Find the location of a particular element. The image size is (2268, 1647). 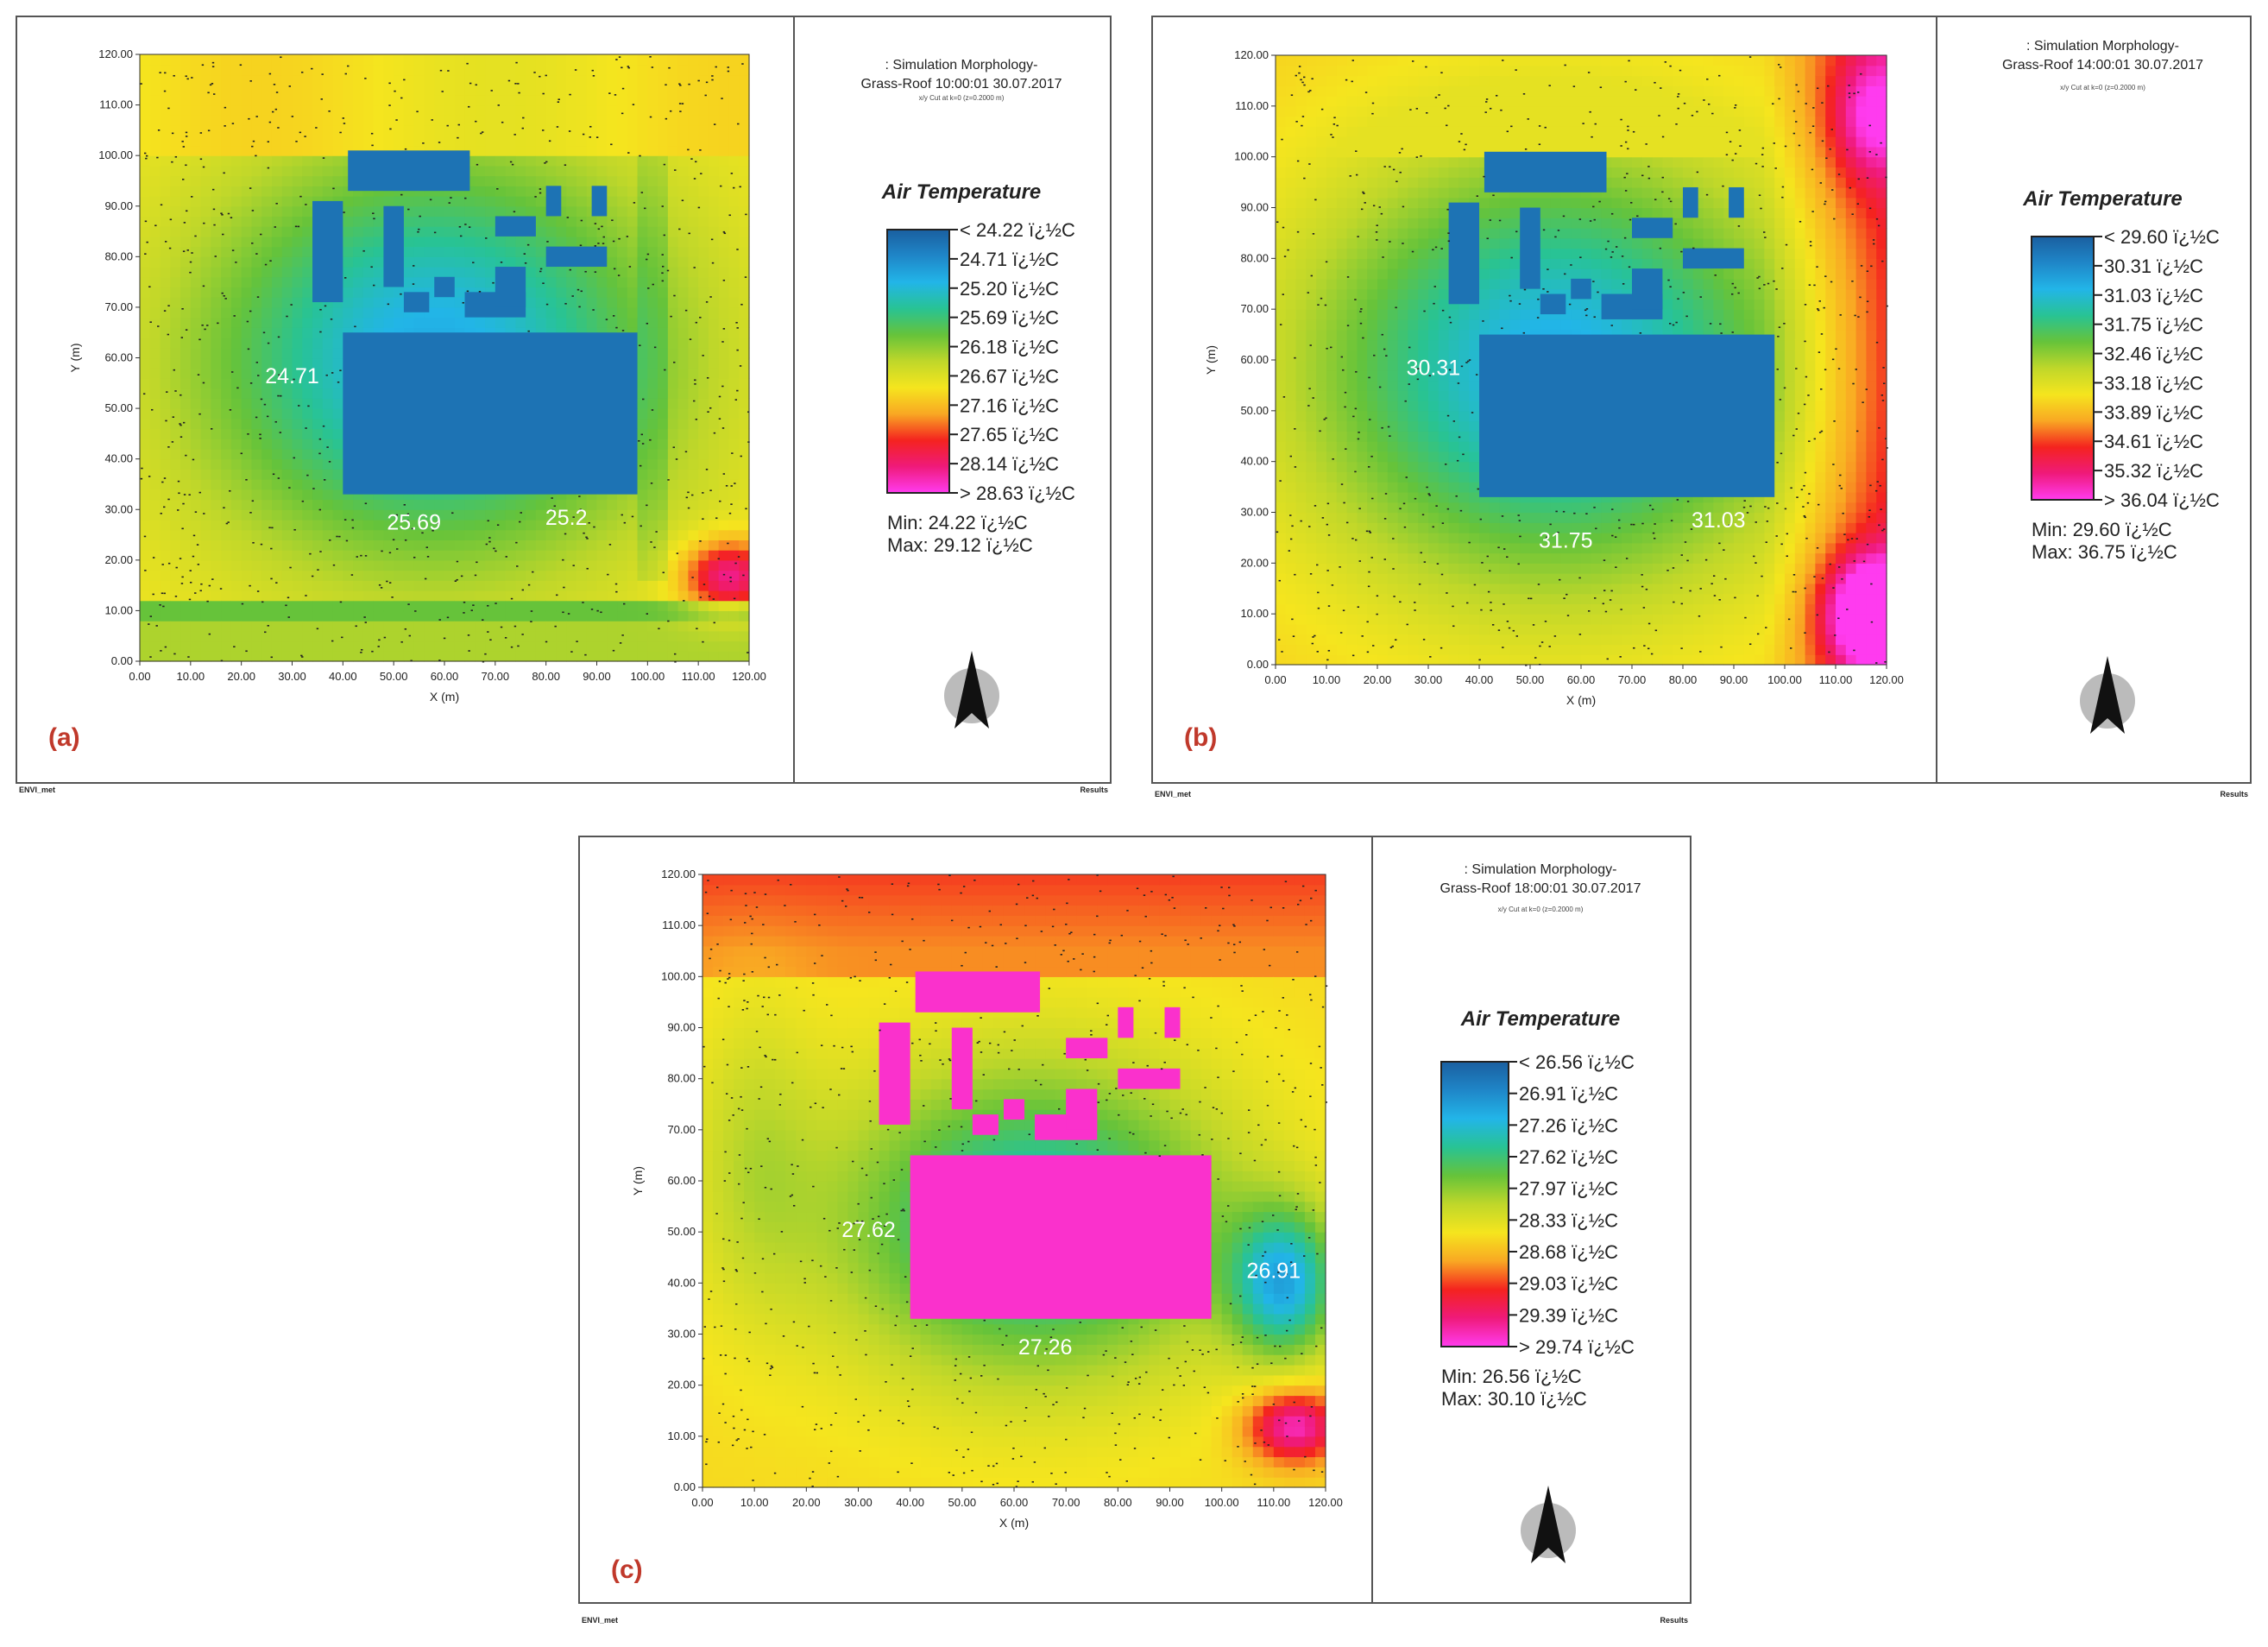

x-tick-label: 0.00 is located at coordinates (140, 676).